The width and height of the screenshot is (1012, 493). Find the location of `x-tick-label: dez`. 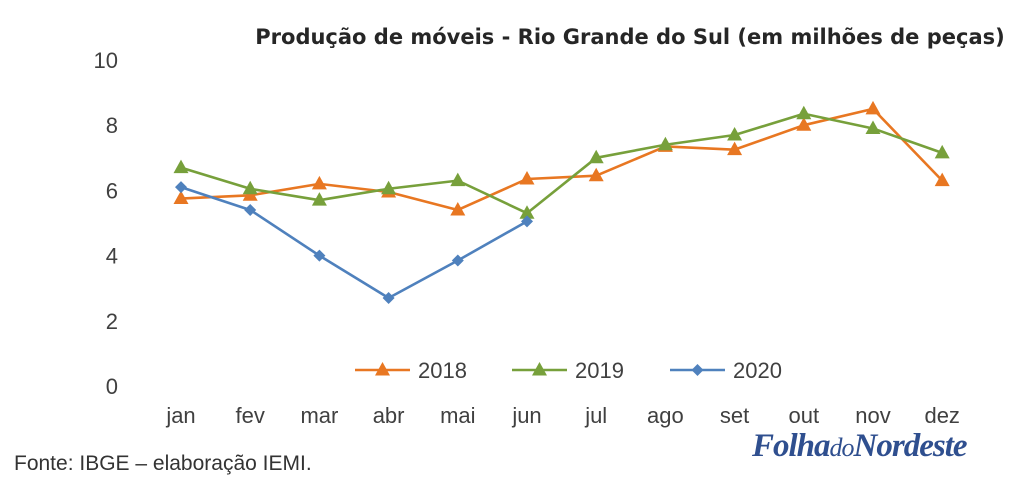

x-tick-label: dez is located at coordinates (941, 415).